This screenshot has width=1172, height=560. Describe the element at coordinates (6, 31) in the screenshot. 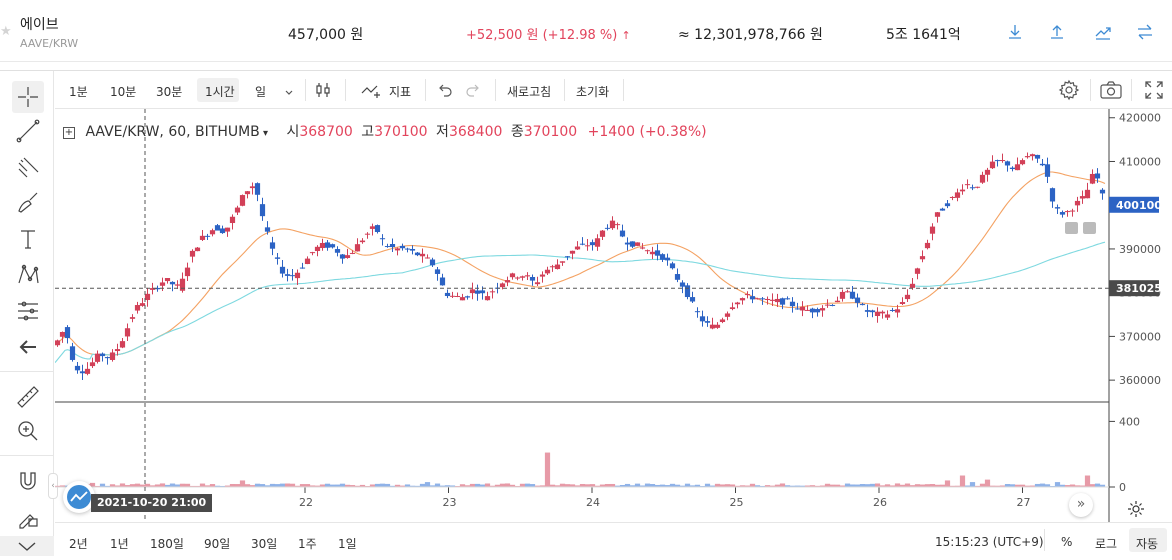

I see `favorite-star-icon: ★` at that location.